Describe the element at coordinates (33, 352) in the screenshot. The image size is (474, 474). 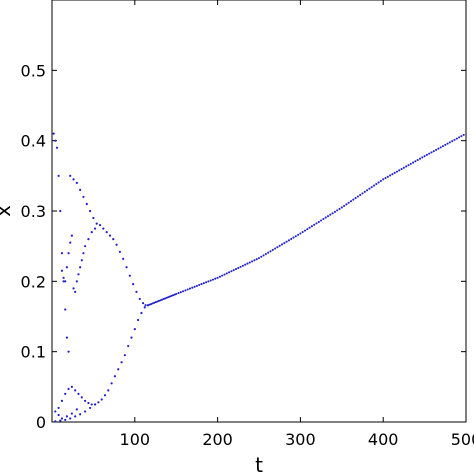
I see `y-tick-label: 0.1` at that location.